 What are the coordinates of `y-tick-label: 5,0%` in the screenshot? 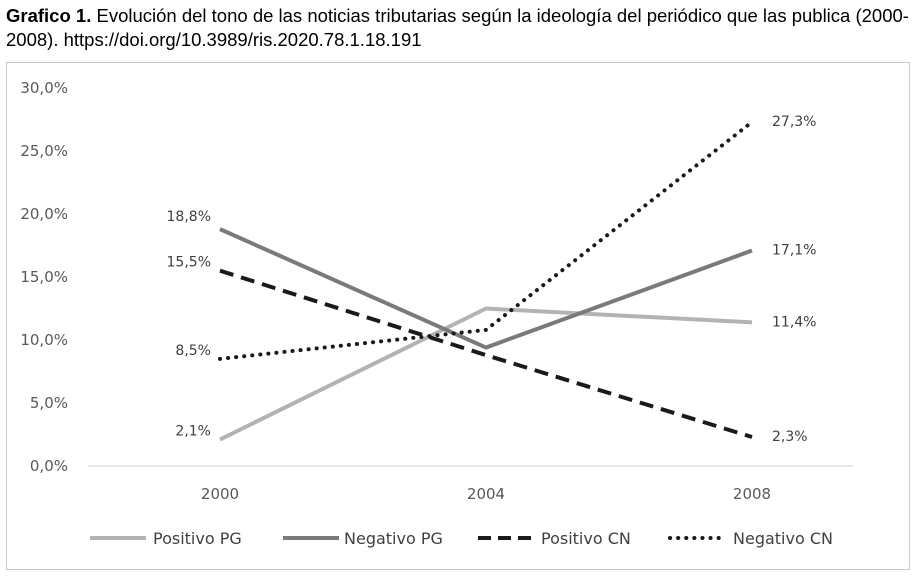 It's located at (49, 403).